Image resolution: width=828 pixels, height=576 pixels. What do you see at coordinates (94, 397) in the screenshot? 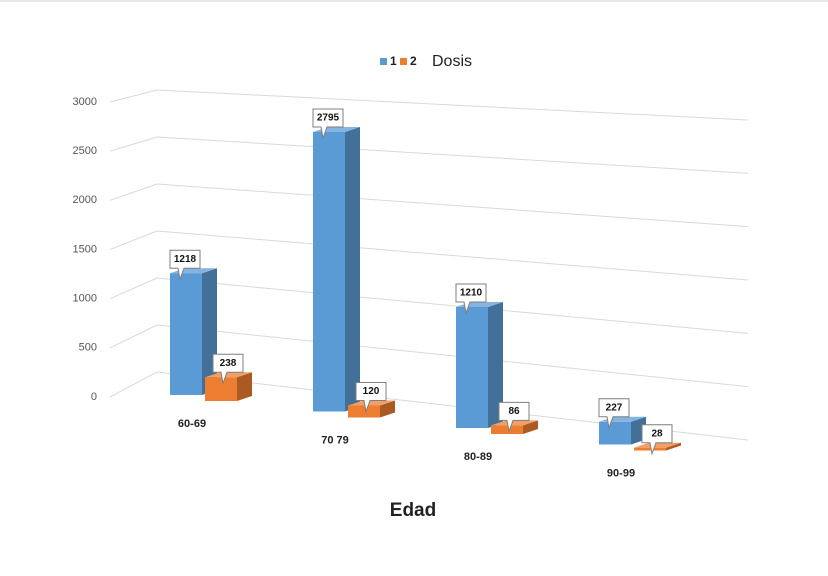
I see `y-tick-label: 0` at bounding box center [94, 397].